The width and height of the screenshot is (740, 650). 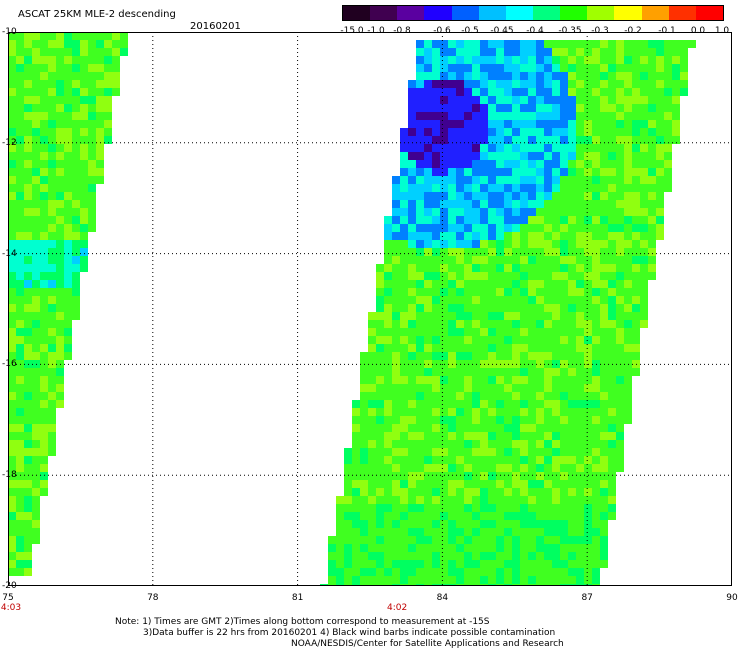 What do you see at coordinates (376, 31) in the screenshot?
I see `color-scale-label: -1.0` at bounding box center [376, 31].